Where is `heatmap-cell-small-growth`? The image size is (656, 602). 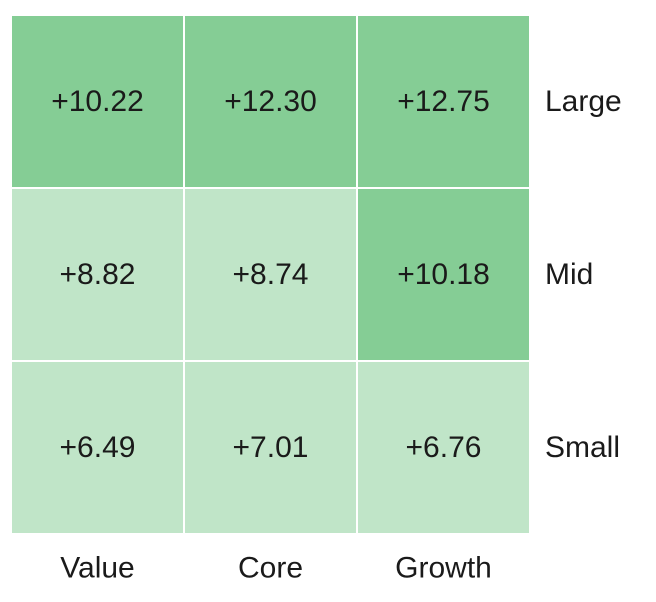 heatmap-cell-small-growth is located at coordinates (443, 447).